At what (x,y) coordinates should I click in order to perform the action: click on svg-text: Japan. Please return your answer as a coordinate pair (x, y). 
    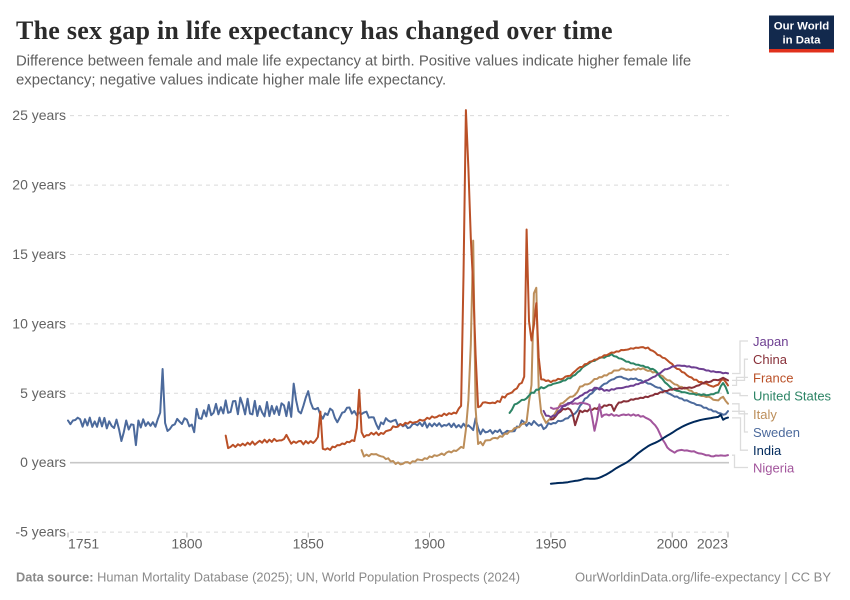
    Looking at the image, I should click on (770, 341).